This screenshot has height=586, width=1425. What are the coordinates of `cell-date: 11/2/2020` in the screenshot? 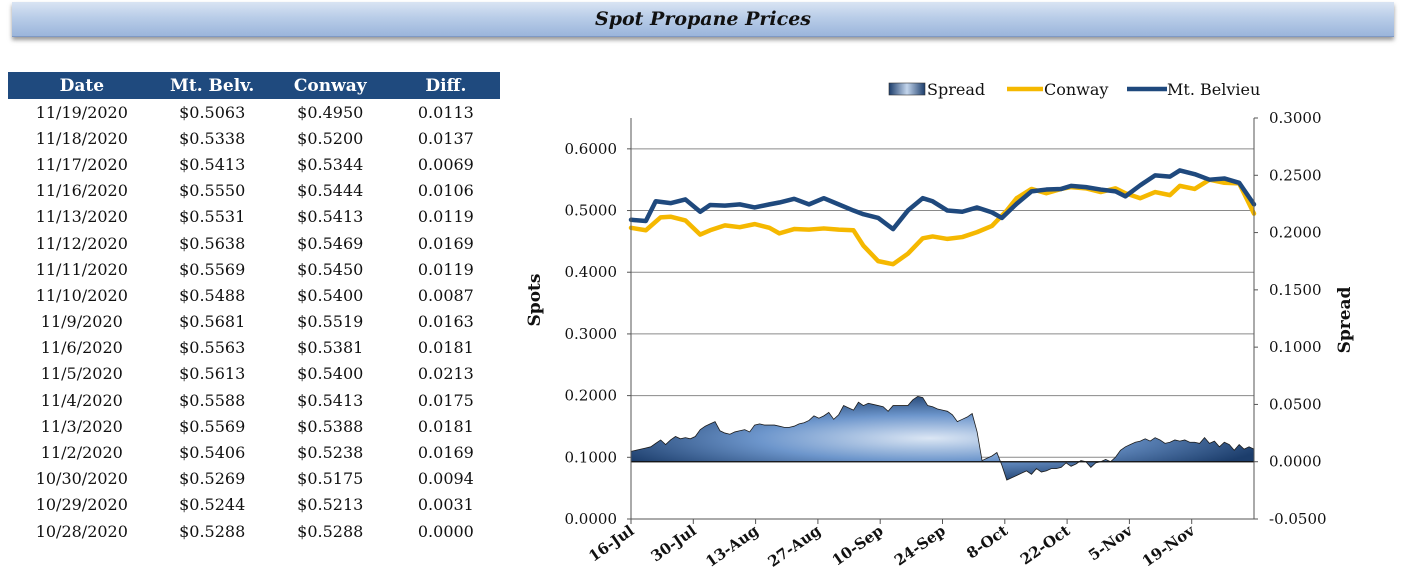 It's located at (81, 453).